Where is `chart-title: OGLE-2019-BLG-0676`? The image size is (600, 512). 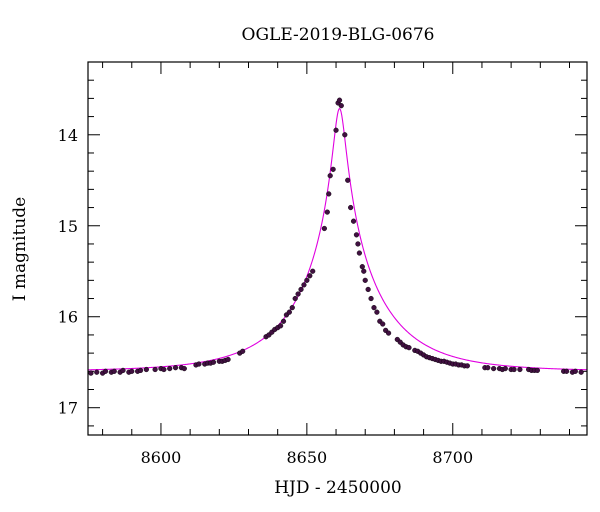
chart-title: OGLE-2019-BLG-0676 is located at coordinates (338, 35).